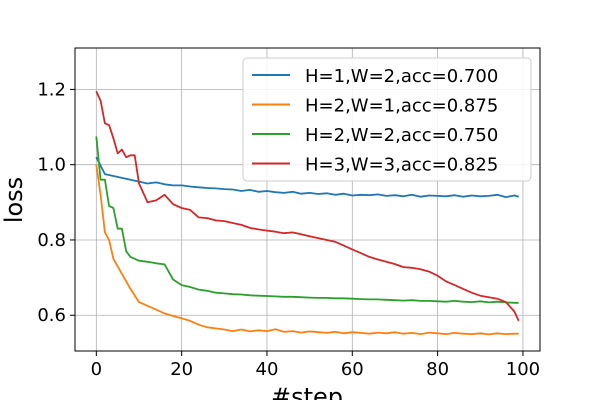  What do you see at coordinates (267, 369) in the screenshot?
I see `x-tick-label: 40` at bounding box center [267, 369].